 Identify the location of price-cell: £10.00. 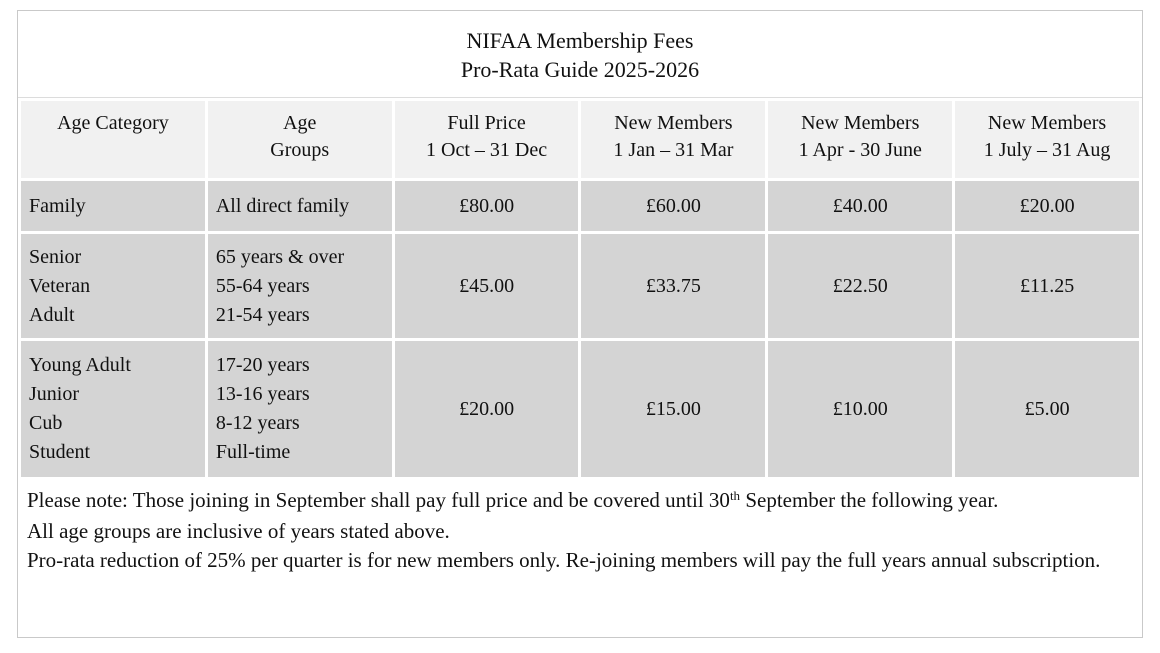
(860, 409).